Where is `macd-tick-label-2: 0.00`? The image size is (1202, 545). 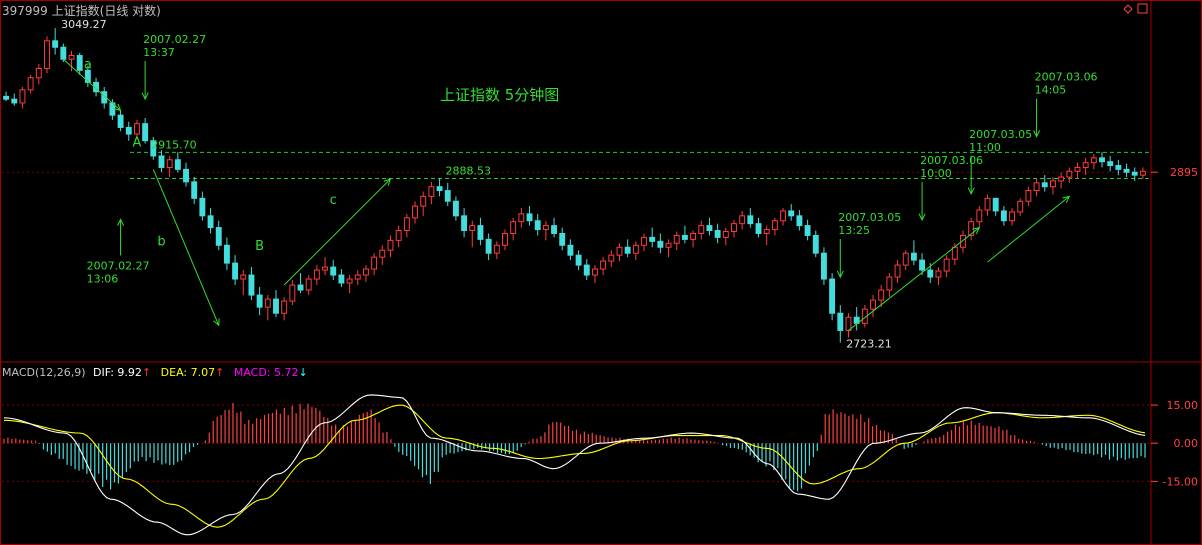 macd-tick-label-2: 0.00 is located at coordinates (1186, 443).